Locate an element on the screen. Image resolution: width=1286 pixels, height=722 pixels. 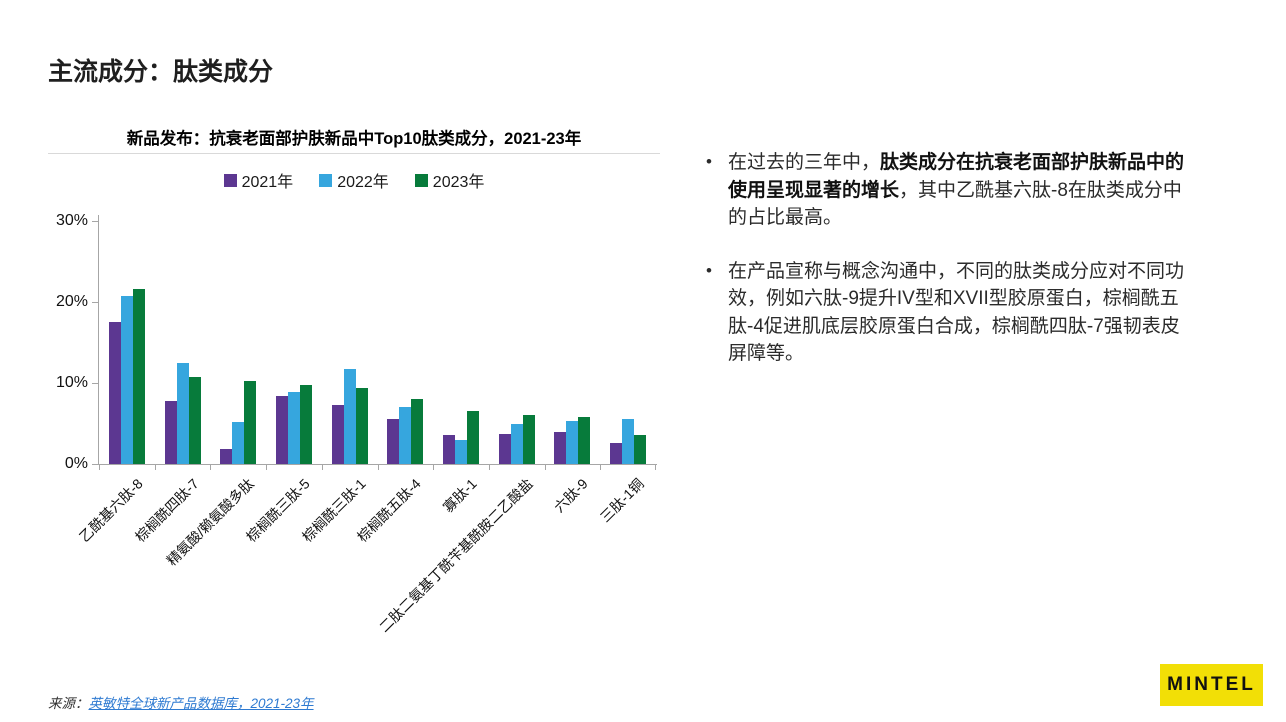
bar-2023年-棕榈酰五肽-4 is located at coordinates (417, 431).